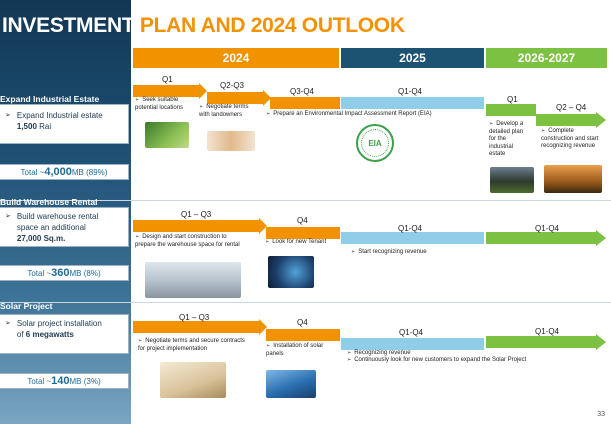  I want to click on task-industrial-1: ➢ Seek suitable potential locations, so click(166, 104).